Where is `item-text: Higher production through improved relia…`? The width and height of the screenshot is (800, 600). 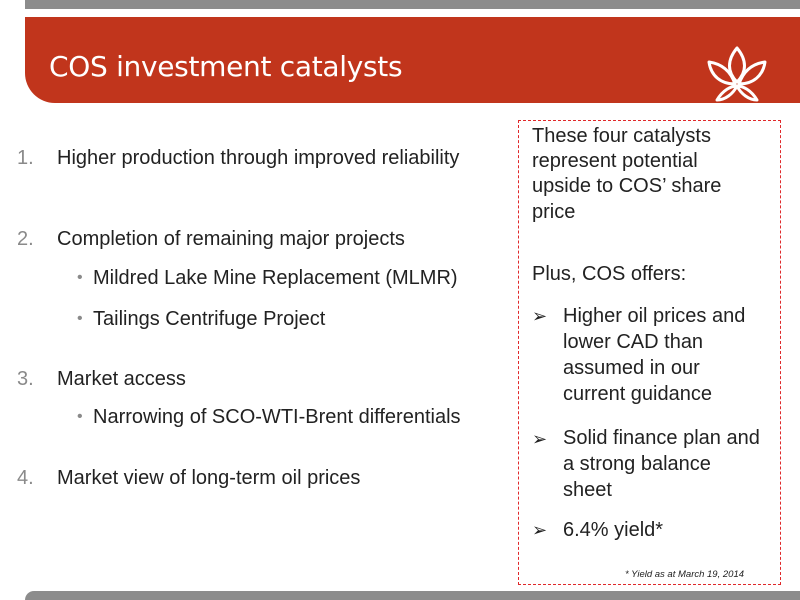 item-text: Higher production through improved relia… is located at coordinates (258, 158).